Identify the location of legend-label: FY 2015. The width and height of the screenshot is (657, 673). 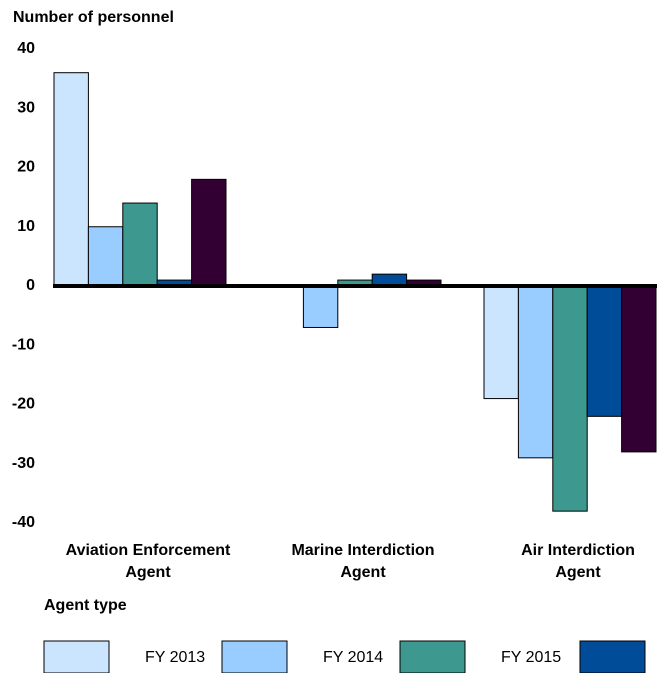
(531, 657).